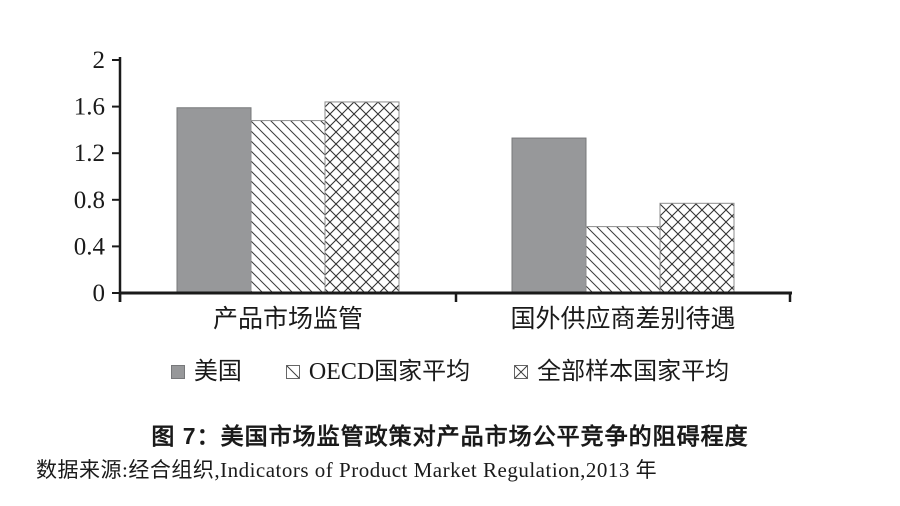 The width and height of the screenshot is (900, 506). I want to click on legend-item: 全部样本国家平均, so click(621, 372).